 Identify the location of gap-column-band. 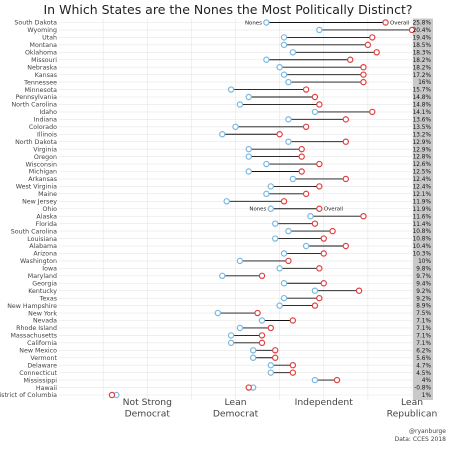
(423, 209).